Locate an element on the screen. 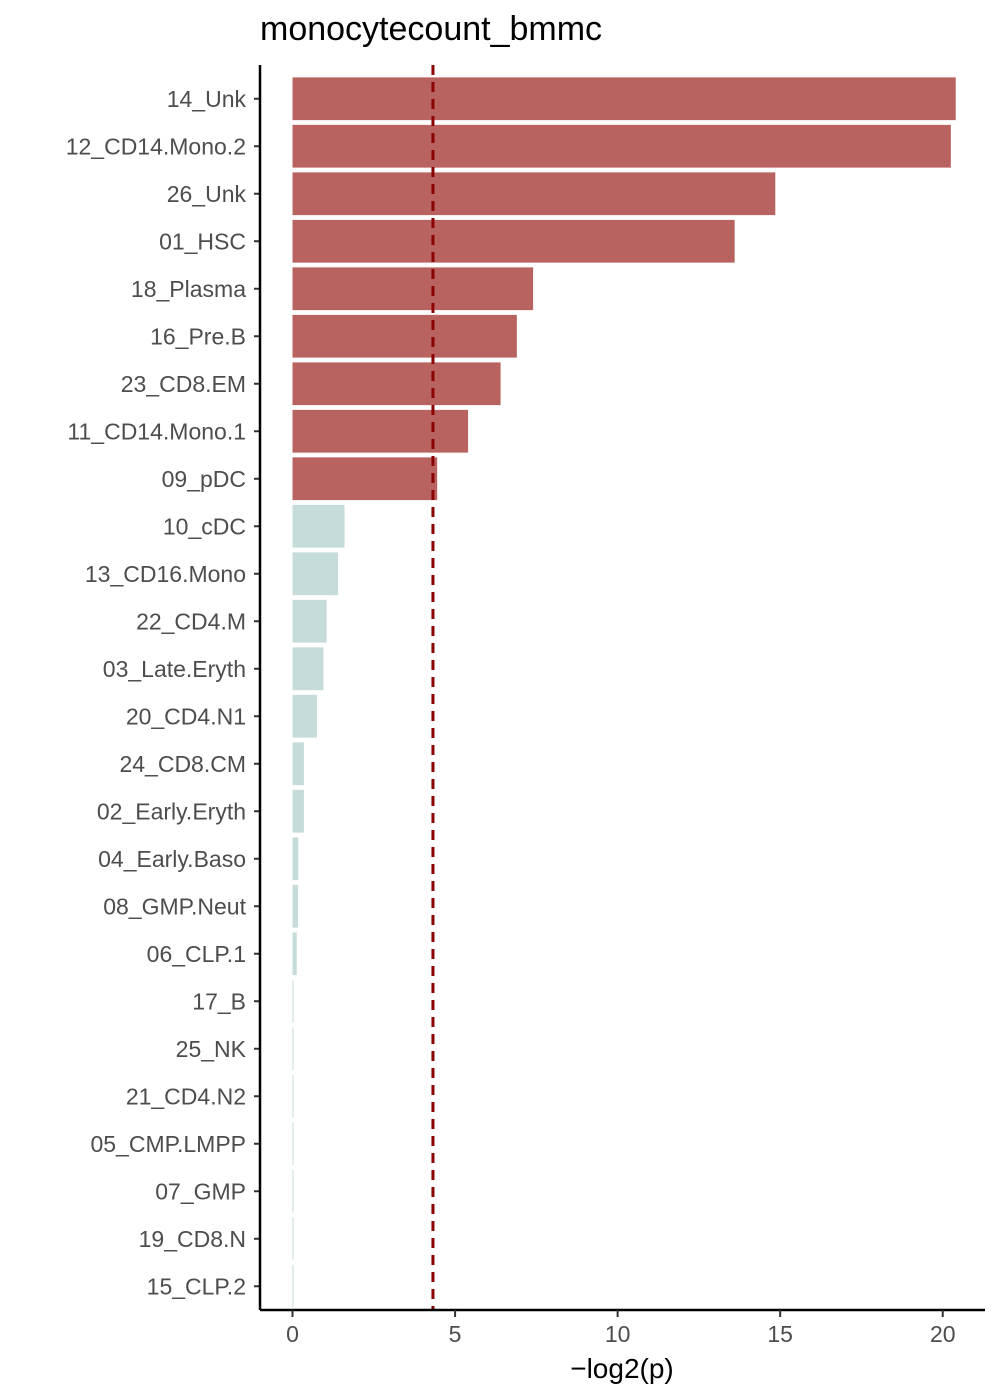 The width and height of the screenshot is (1000, 1400). category-label: 12_CD14.Mono.2 is located at coordinates (156, 146).